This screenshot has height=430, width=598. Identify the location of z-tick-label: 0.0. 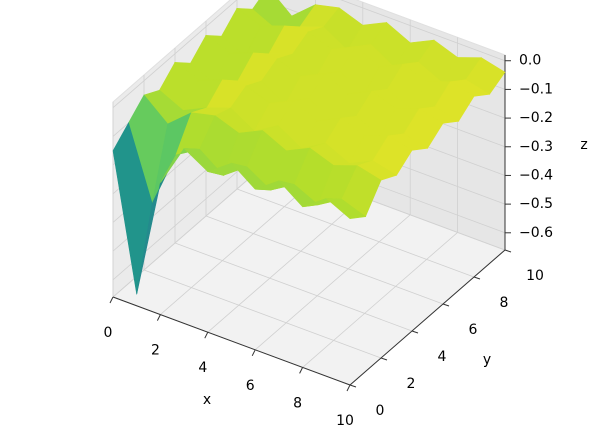
(530, 61).